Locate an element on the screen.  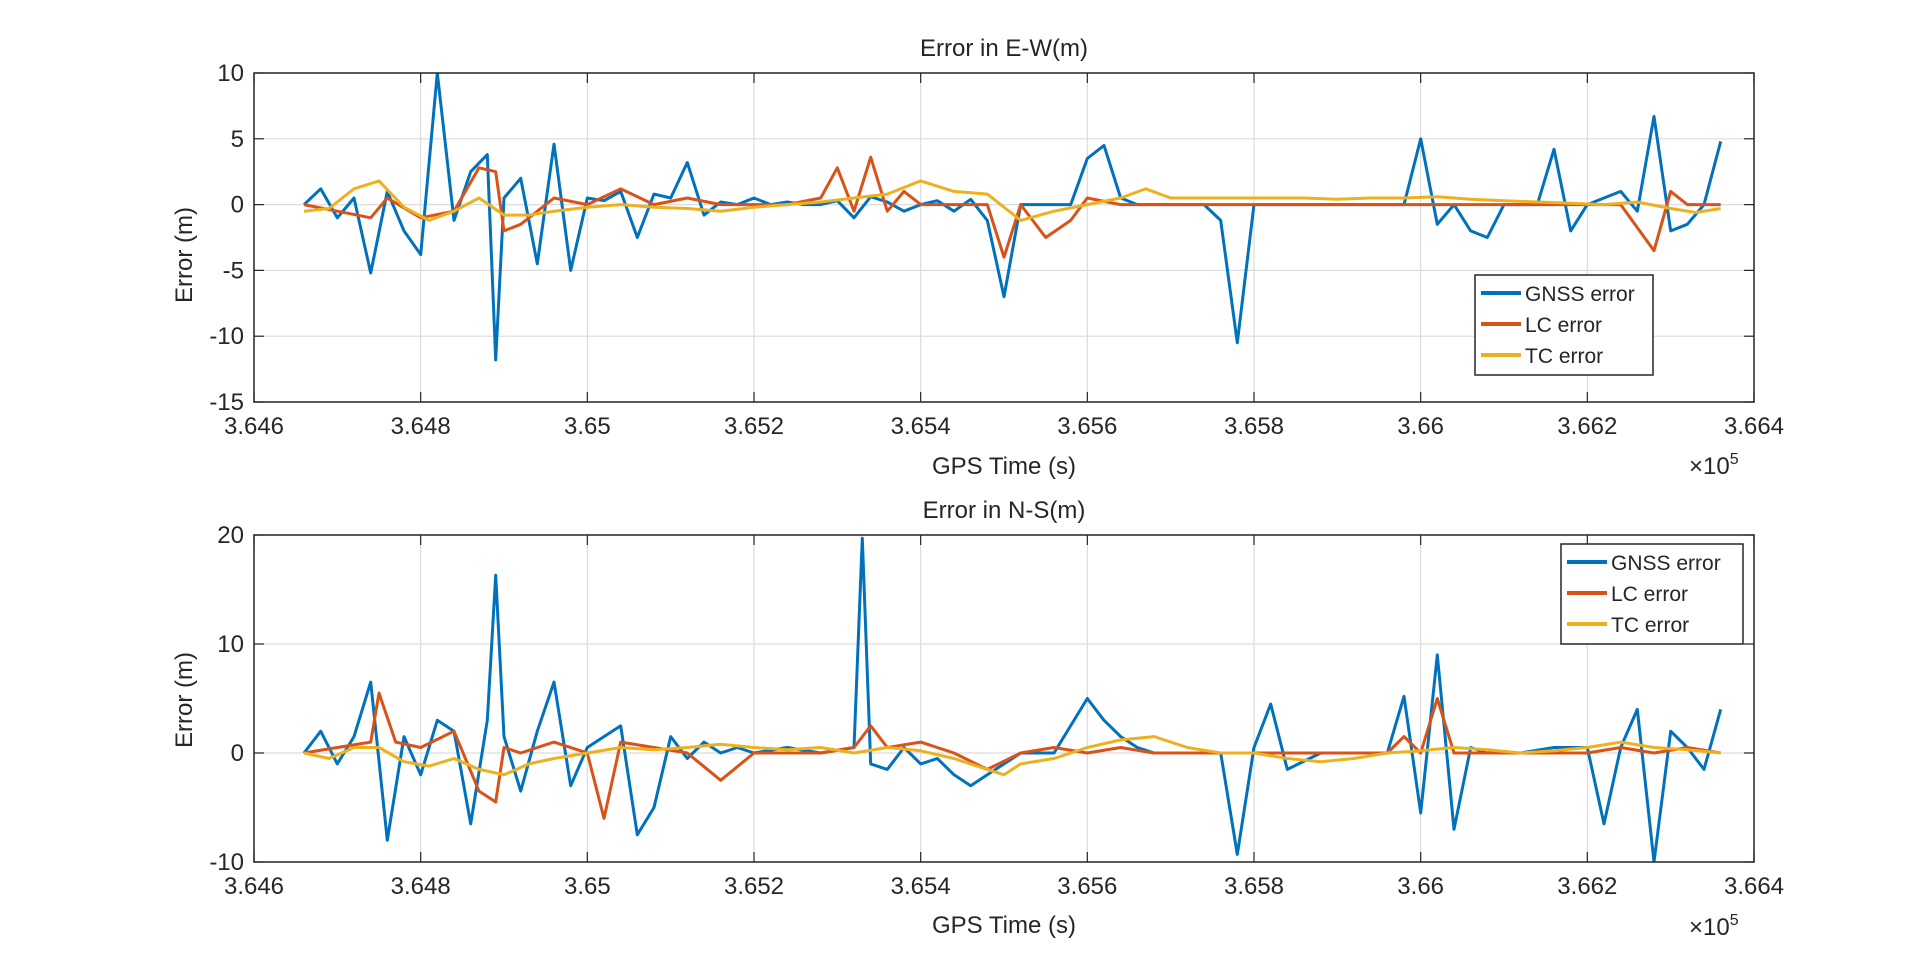
y-tick-label: -5 is located at coordinates (233, 270).